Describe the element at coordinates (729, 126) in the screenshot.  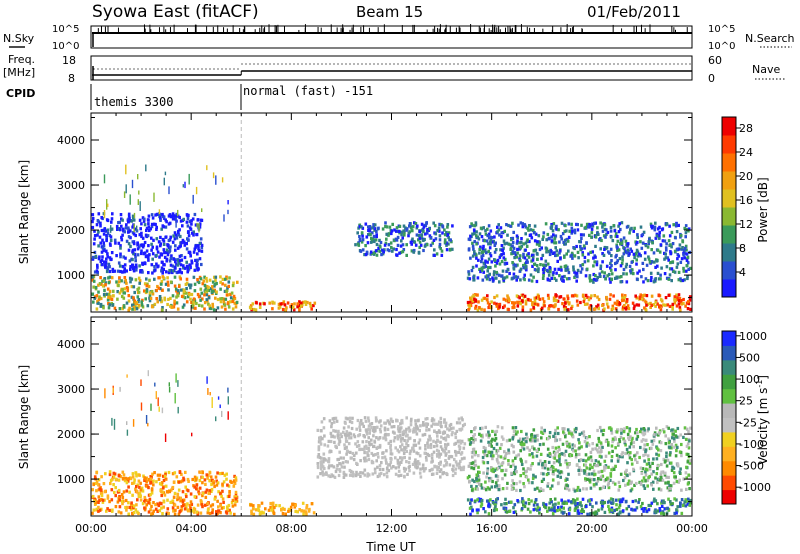
I see `colorbar-swatch` at that location.